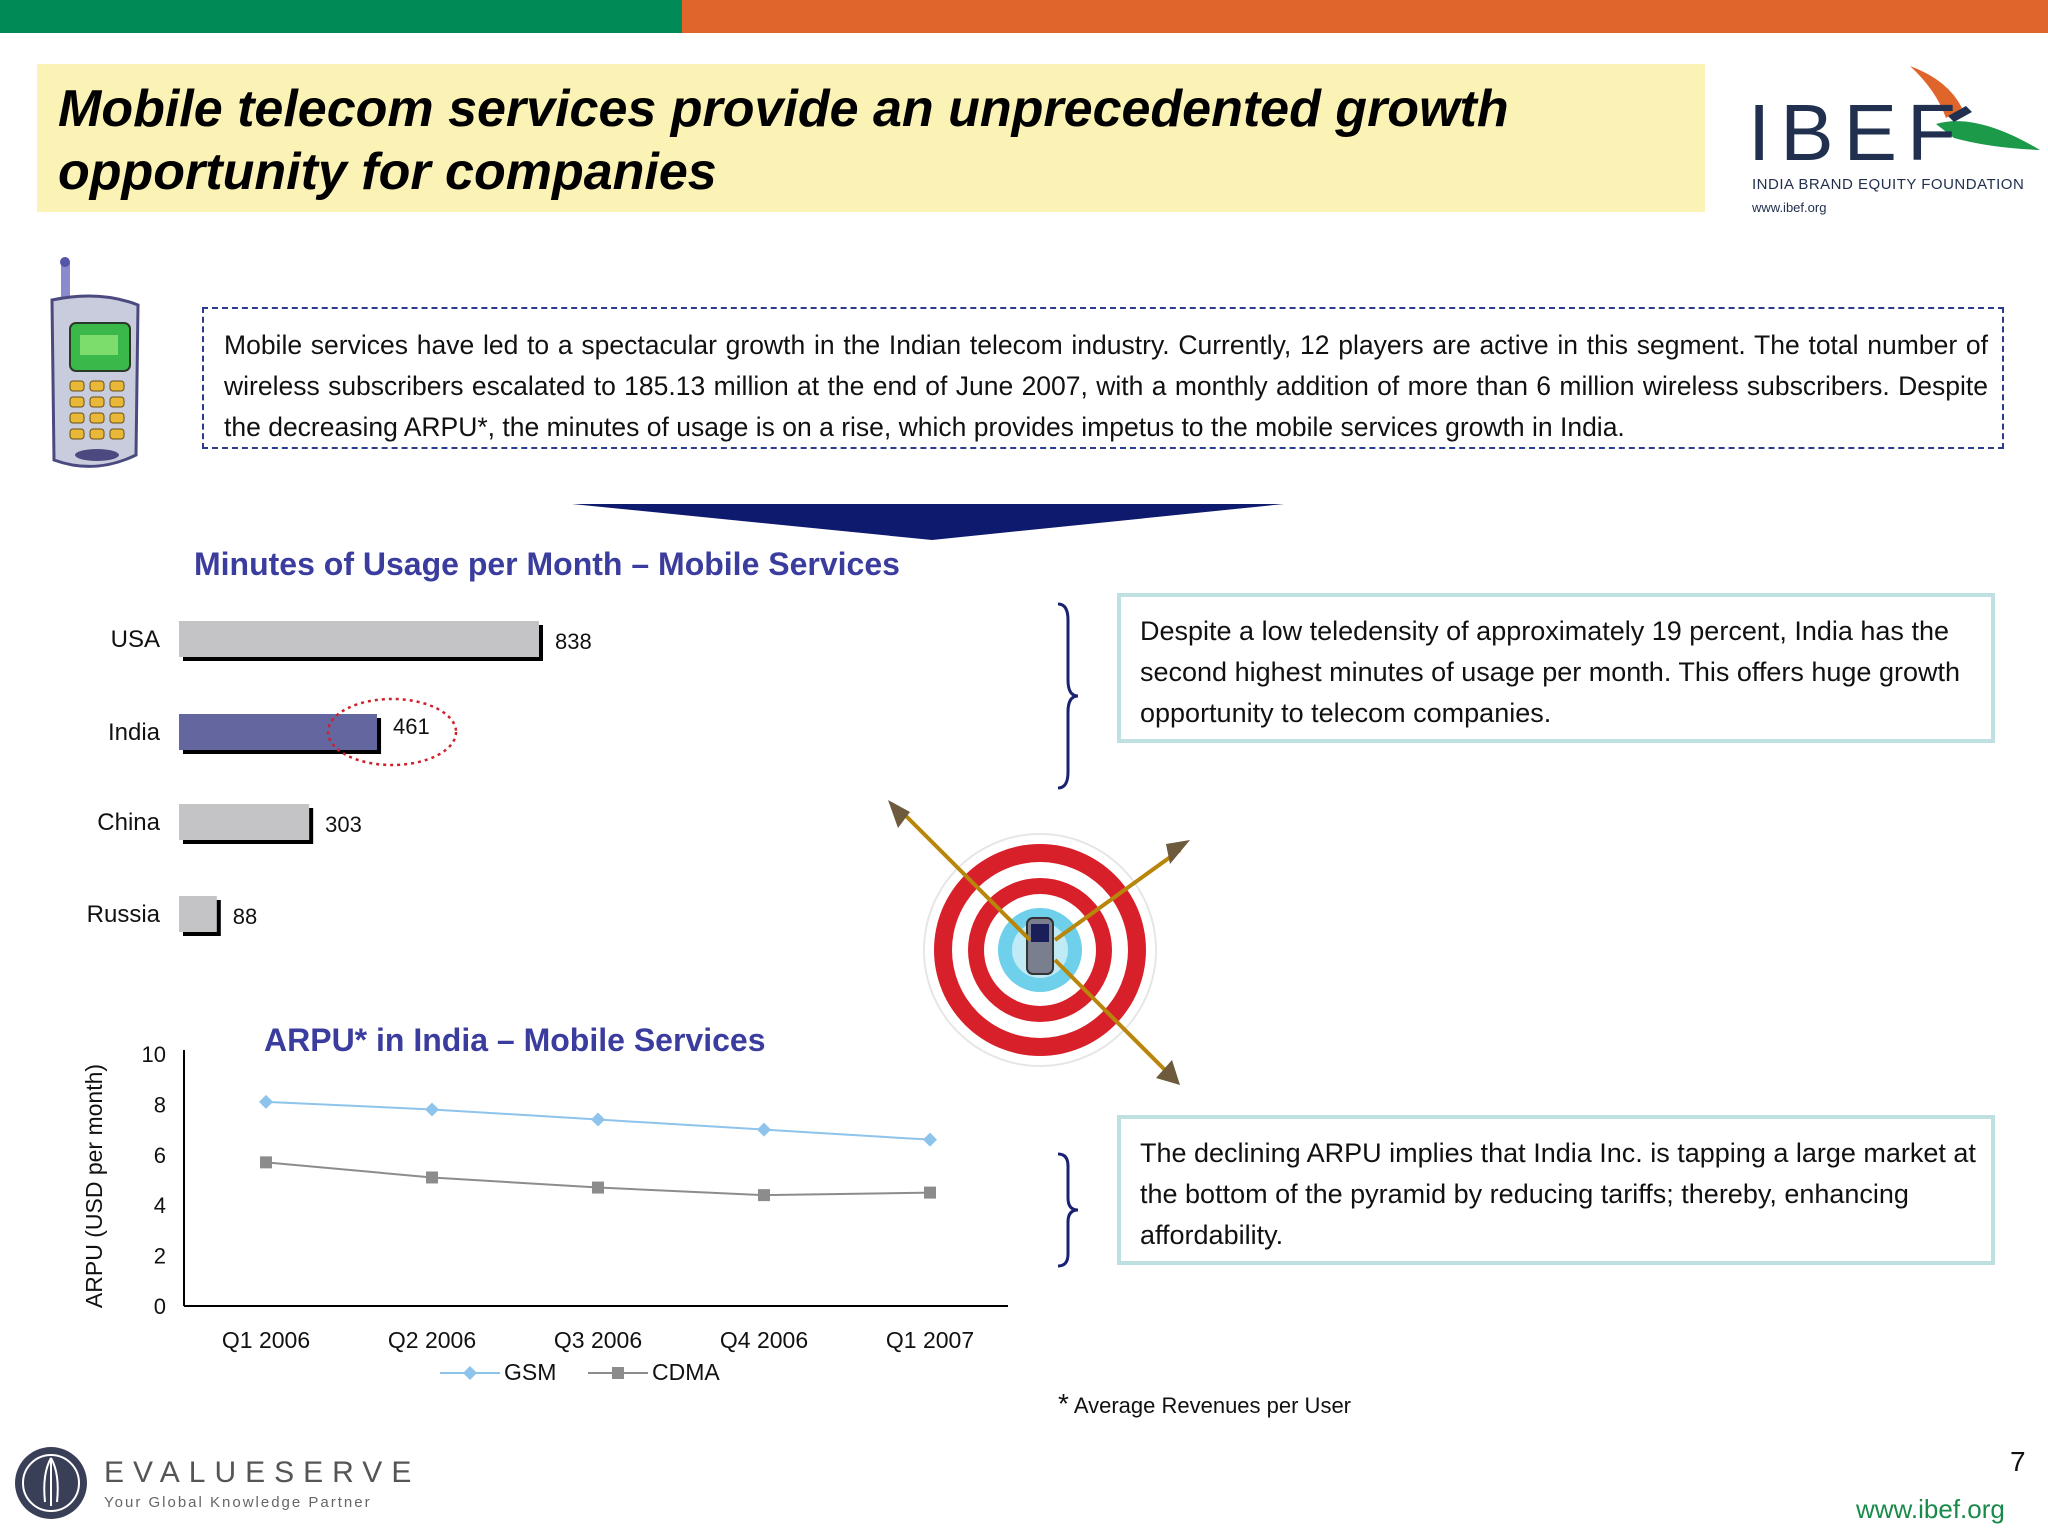  I want to click on intro-box, so click(1103, 378).